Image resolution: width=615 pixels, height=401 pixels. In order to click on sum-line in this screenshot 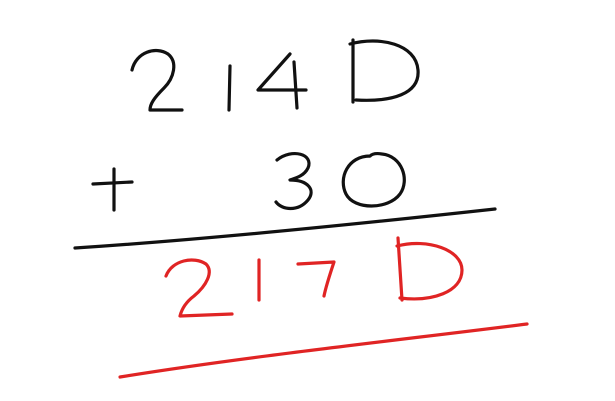, I will do `click(285, 228)`.